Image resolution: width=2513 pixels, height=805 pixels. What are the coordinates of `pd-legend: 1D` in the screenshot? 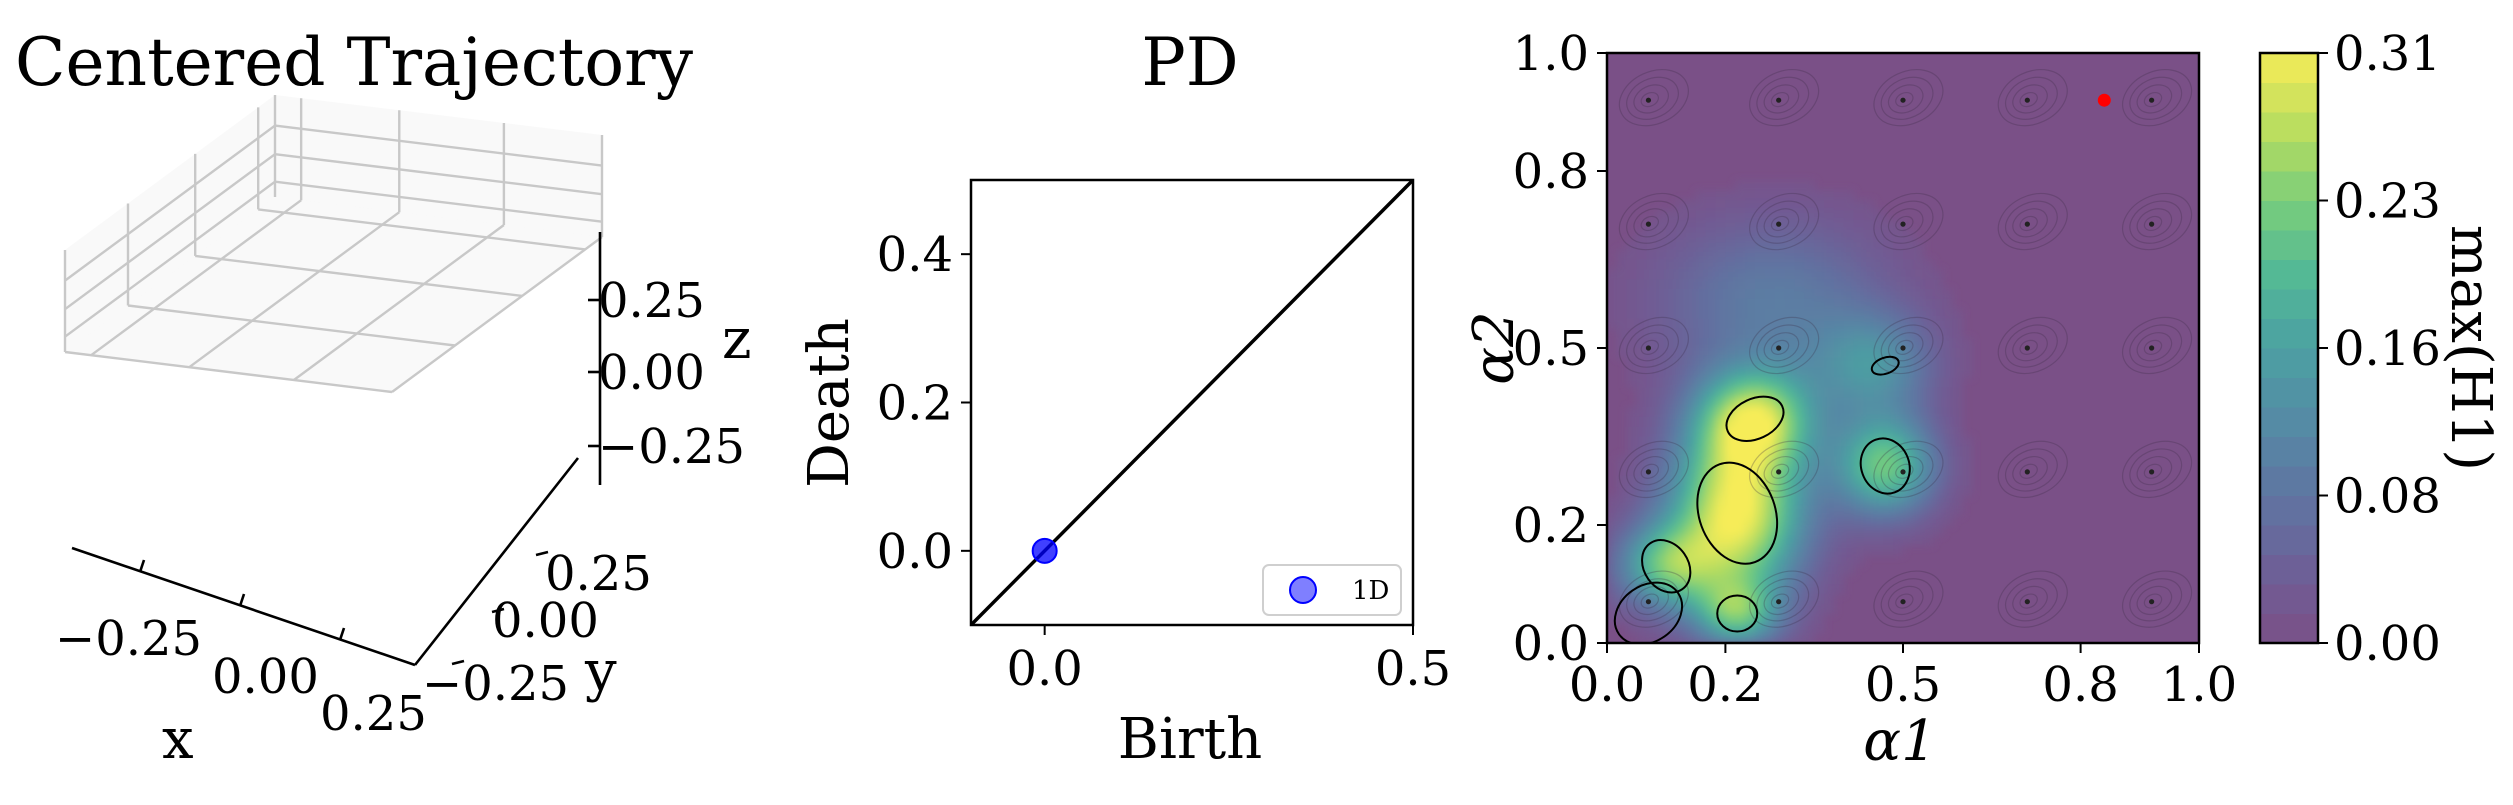 It's located at (1332, 590).